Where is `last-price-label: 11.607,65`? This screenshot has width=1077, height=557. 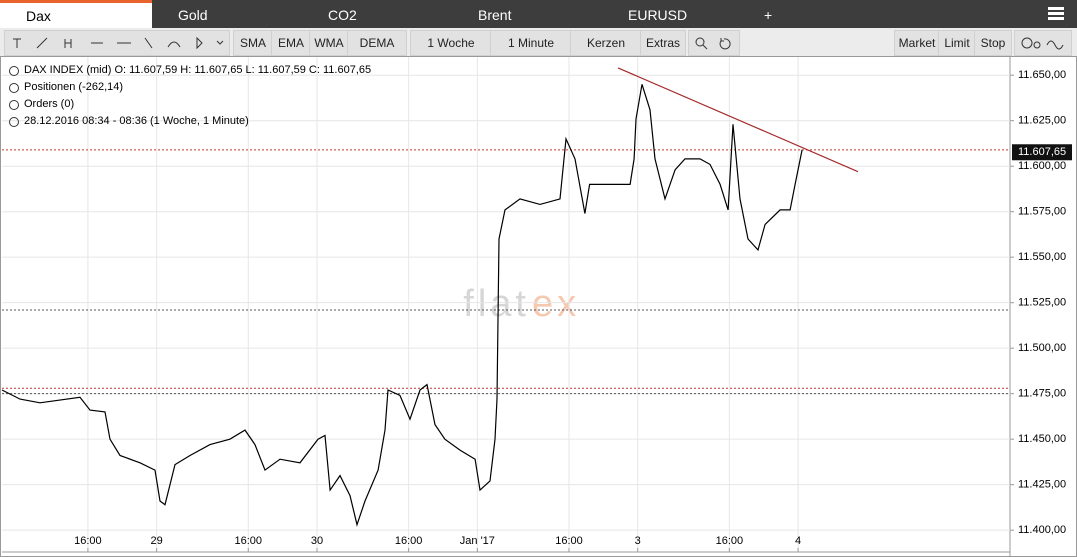 last-price-label: 11.607,65 is located at coordinates (1042, 152).